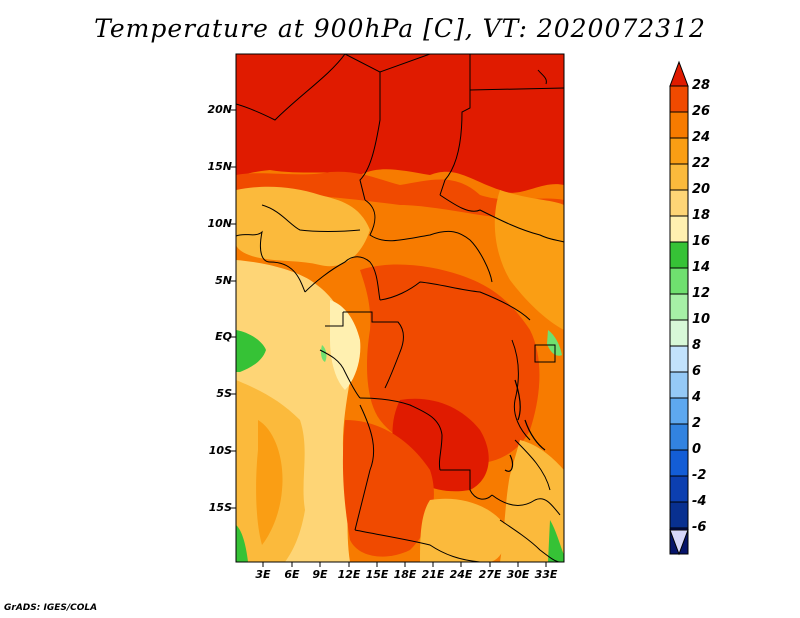 This screenshot has width=800, height=618. Describe the element at coordinates (701, 241) in the screenshot. I see `colorbar-label: 16` at that location.